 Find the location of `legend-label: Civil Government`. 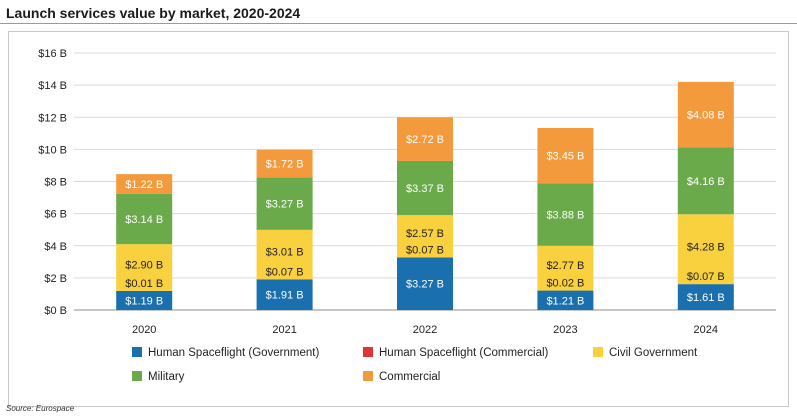

legend-label: Civil Government is located at coordinates (653, 353).